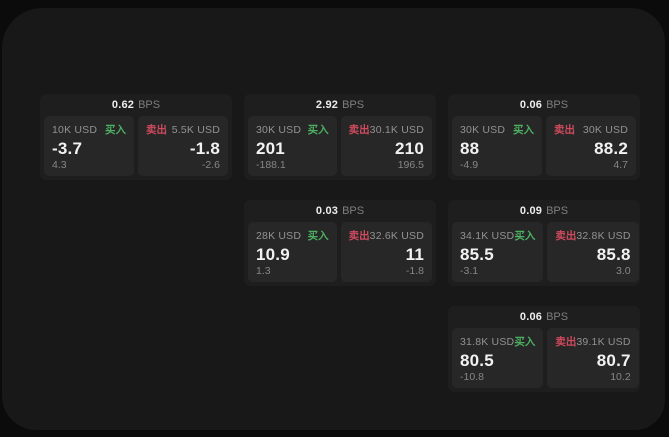  Describe the element at coordinates (544, 148) in the screenshot. I see `quote-body: 30K USD 买入 88 -4.9 卖出 30K USD 88.2 4.7` at that location.